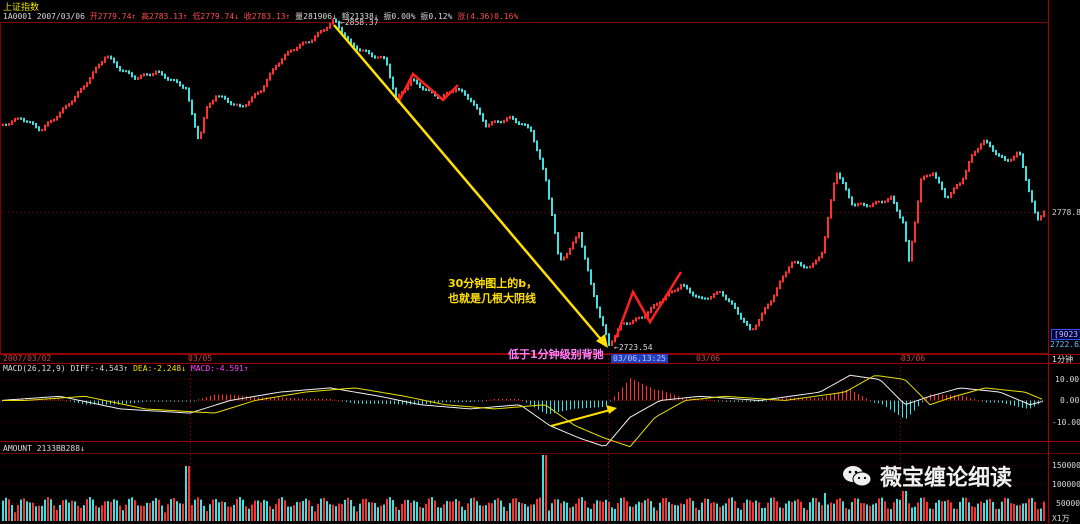 The height and width of the screenshot is (524, 1080). Describe the element at coordinates (488, 16) in the screenshot. I see `change-value: 涨(4.36)0.16%` at that location.